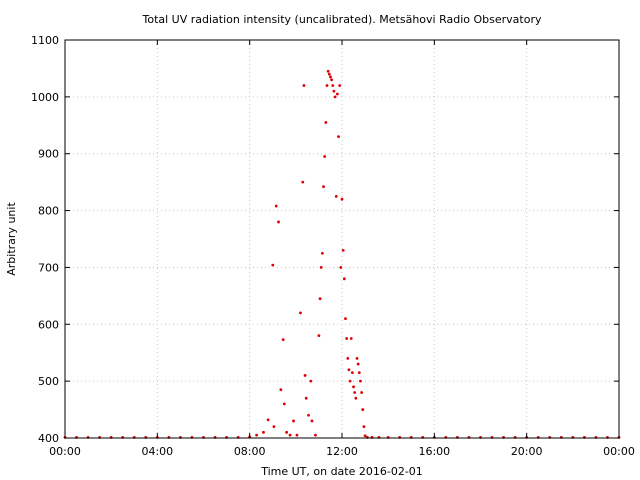 The width and height of the screenshot is (640, 480). Describe the element at coordinates (11, 239) in the screenshot. I see `y-axis-label: Arbitrary unit` at that location.